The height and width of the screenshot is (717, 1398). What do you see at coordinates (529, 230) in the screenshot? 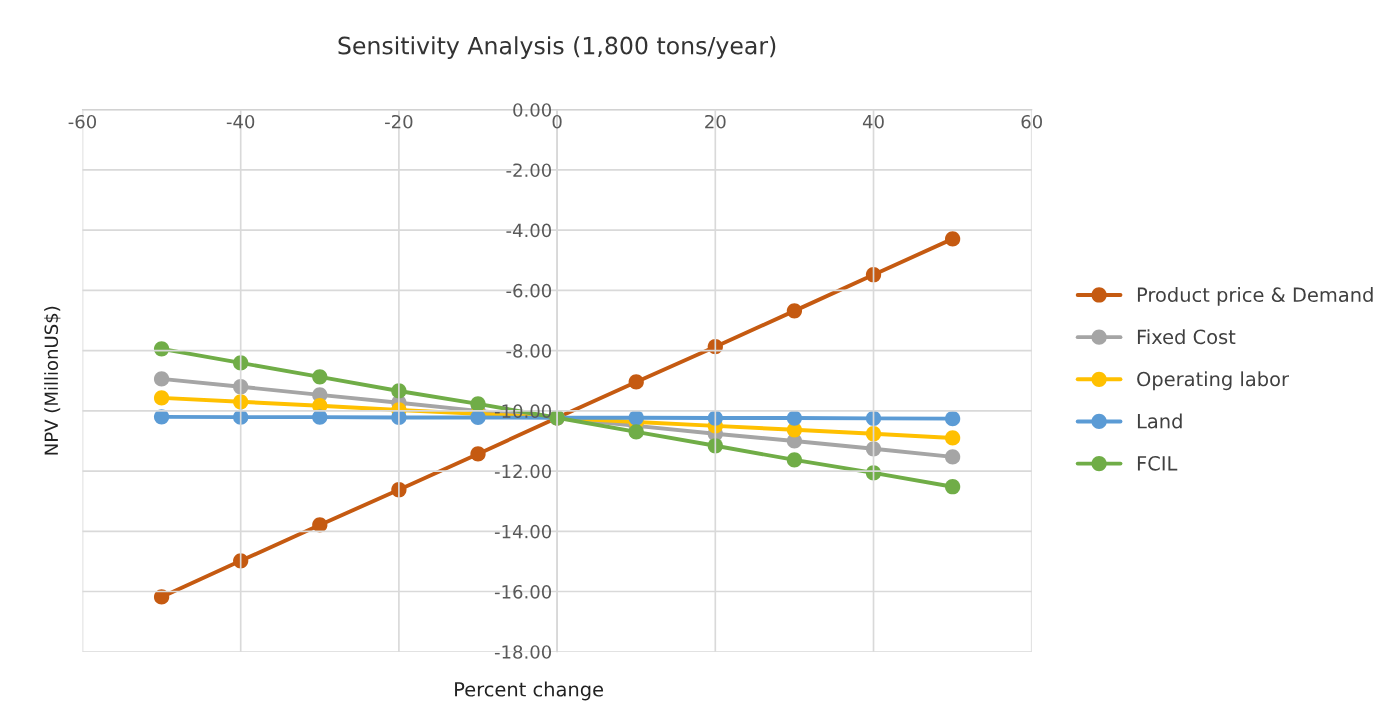
I see `y-tick-label: -4.00` at bounding box center [529, 230].